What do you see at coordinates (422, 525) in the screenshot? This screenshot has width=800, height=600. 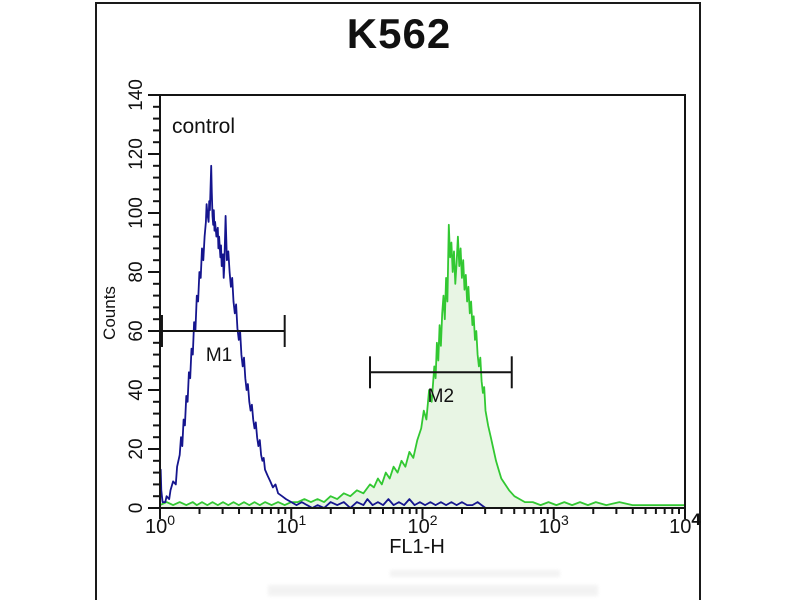 I see `x-tick-label: 10²` at bounding box center [422, 525].